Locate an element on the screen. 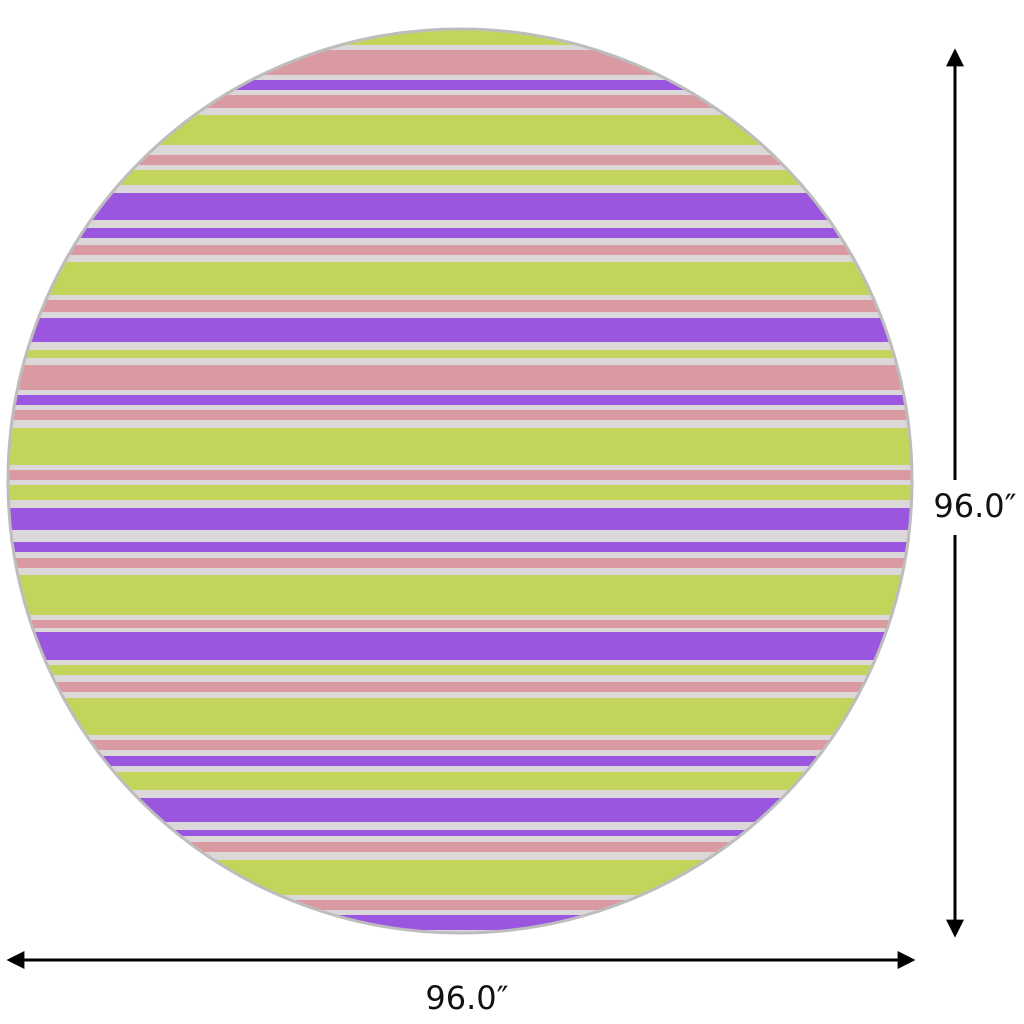  height-label: 96.0″ is located at coordinates (974, 506).